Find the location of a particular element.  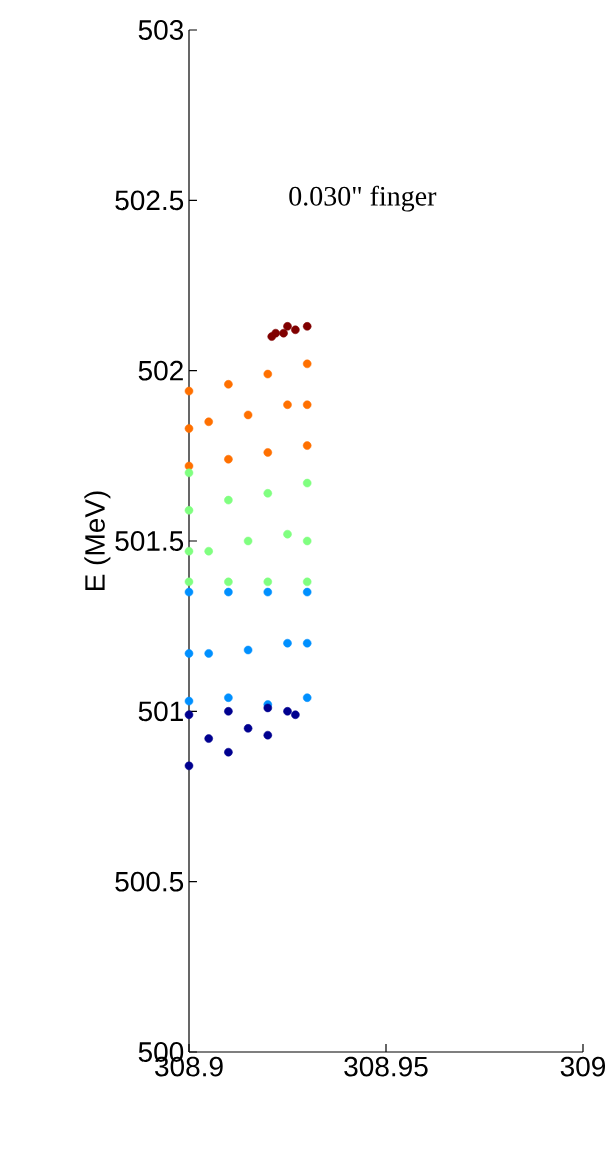

y-tick-label: 500.5 is located at coordinates (149, 881).